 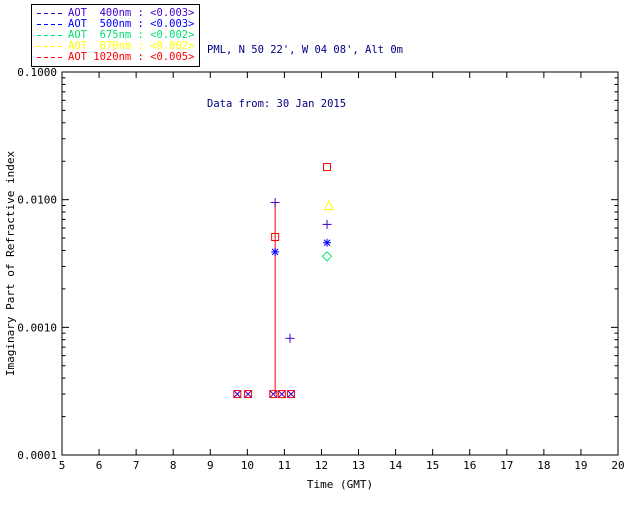 What do you see at coordinates (329, 205) in the screenshot?
I see `point-triangle` at bounding box center [329, 205].